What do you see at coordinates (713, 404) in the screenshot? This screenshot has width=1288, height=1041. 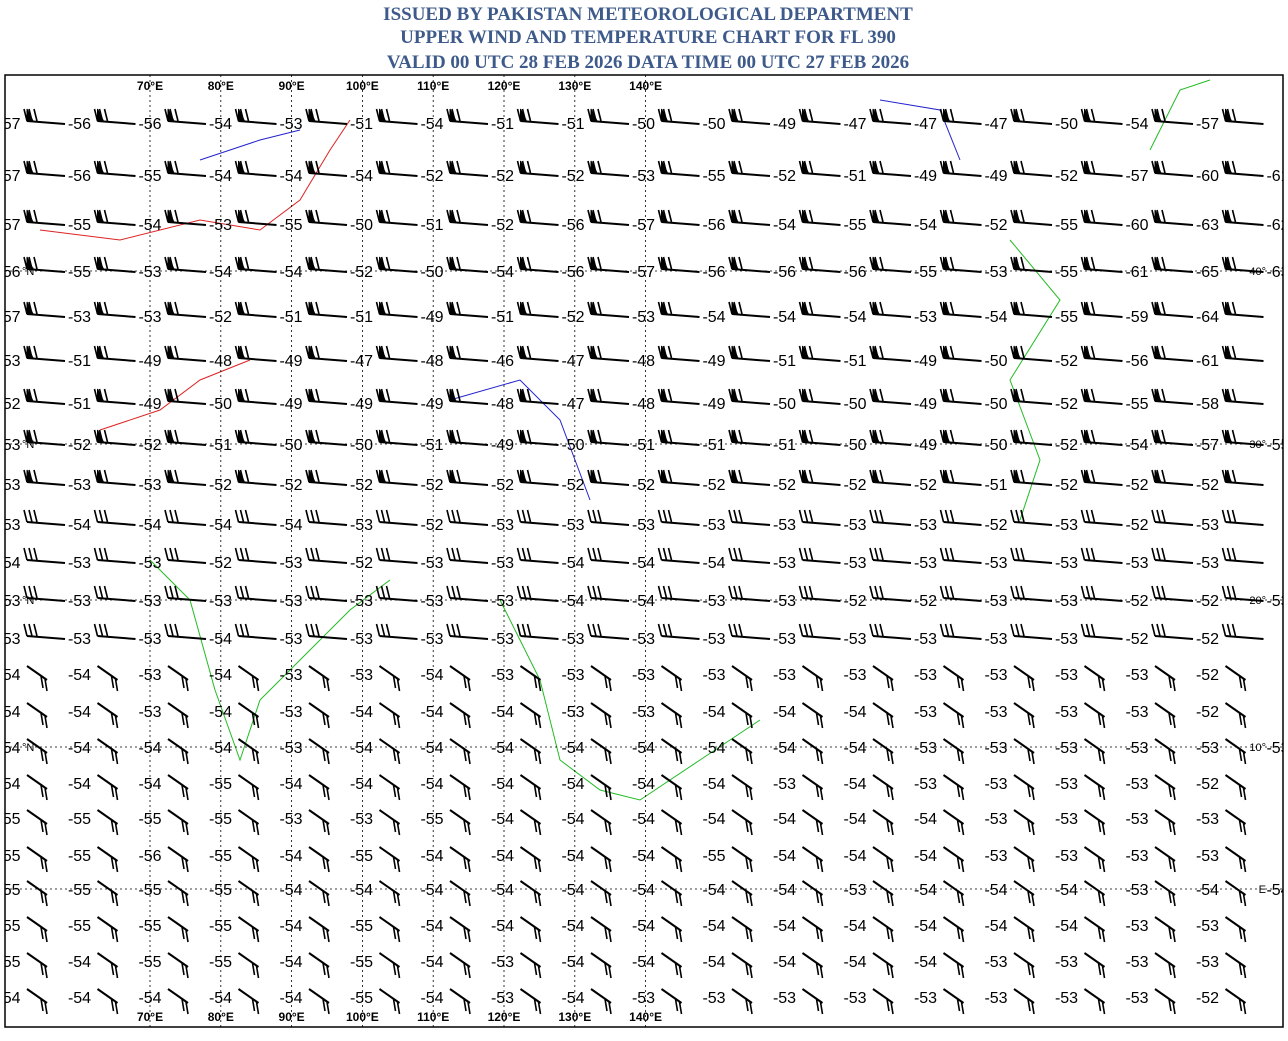 I see `temperature: -49` at bounding box center [713, 404].